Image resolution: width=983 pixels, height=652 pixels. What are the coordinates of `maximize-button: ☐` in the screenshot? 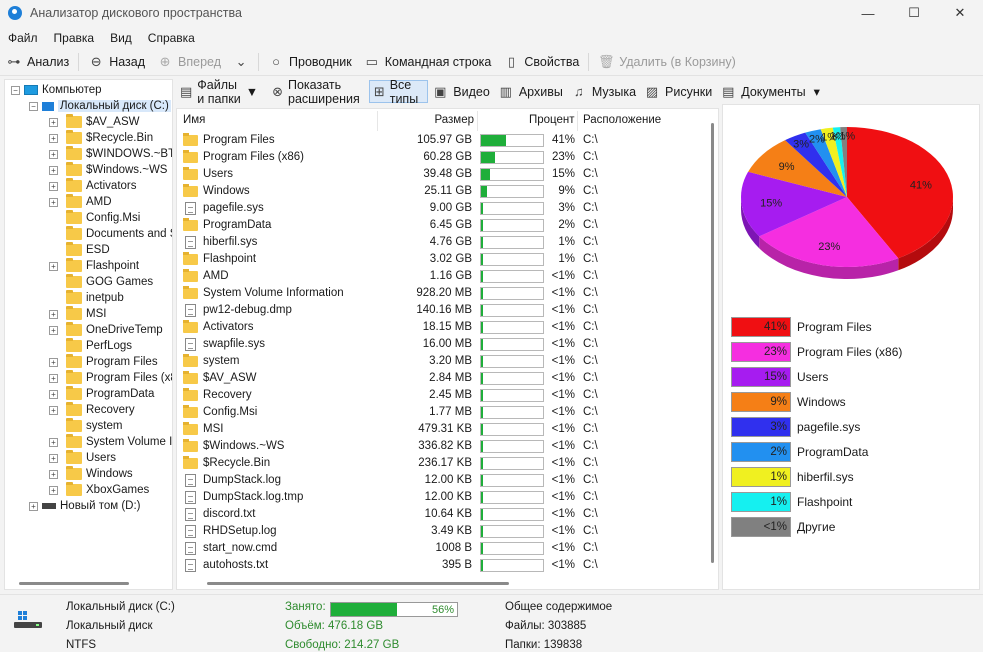 It's located at (914, 12).